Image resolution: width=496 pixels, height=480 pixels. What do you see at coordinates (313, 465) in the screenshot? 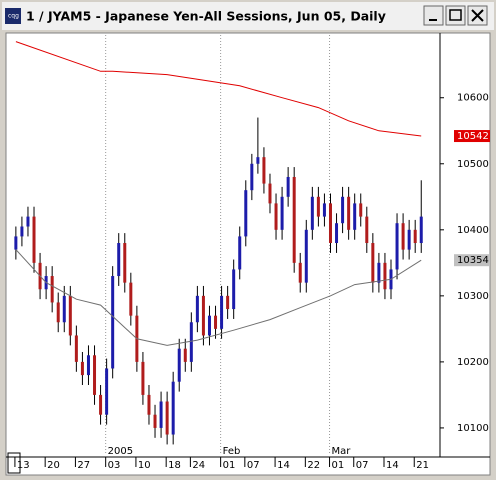
I see `x-tick-label: 22` at bounding box center [313, 465].